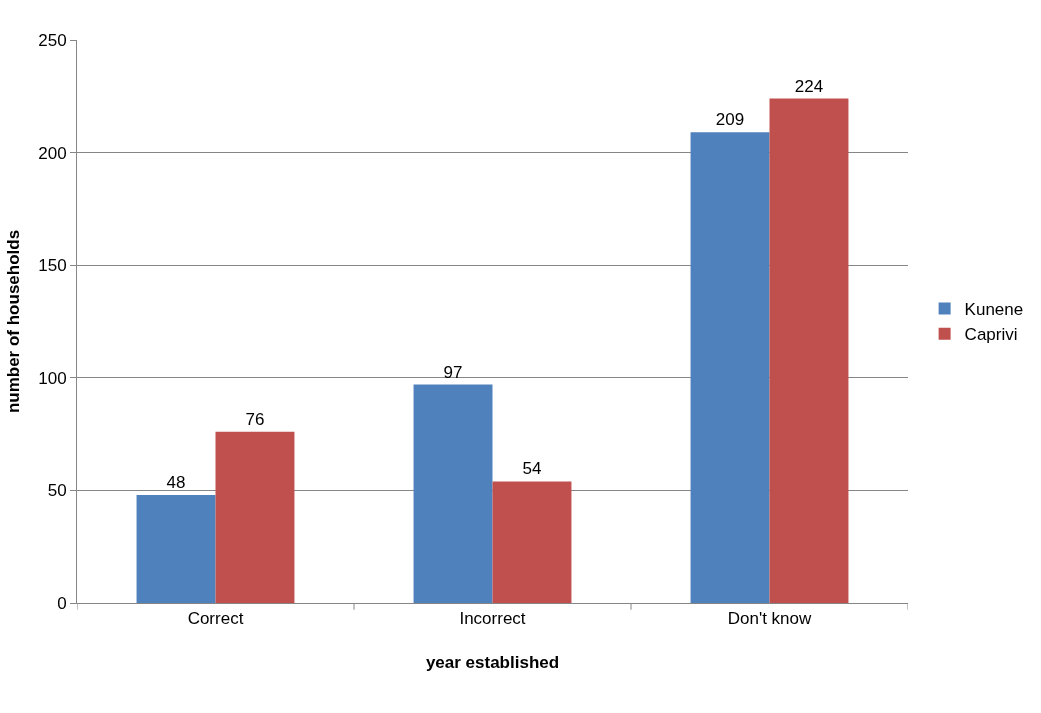 The image size is (1041, 713). What do you see at coordinates (57, 491) in the screenshot?
I see `y-tick-label: 50` at bounding box center [57, 491].